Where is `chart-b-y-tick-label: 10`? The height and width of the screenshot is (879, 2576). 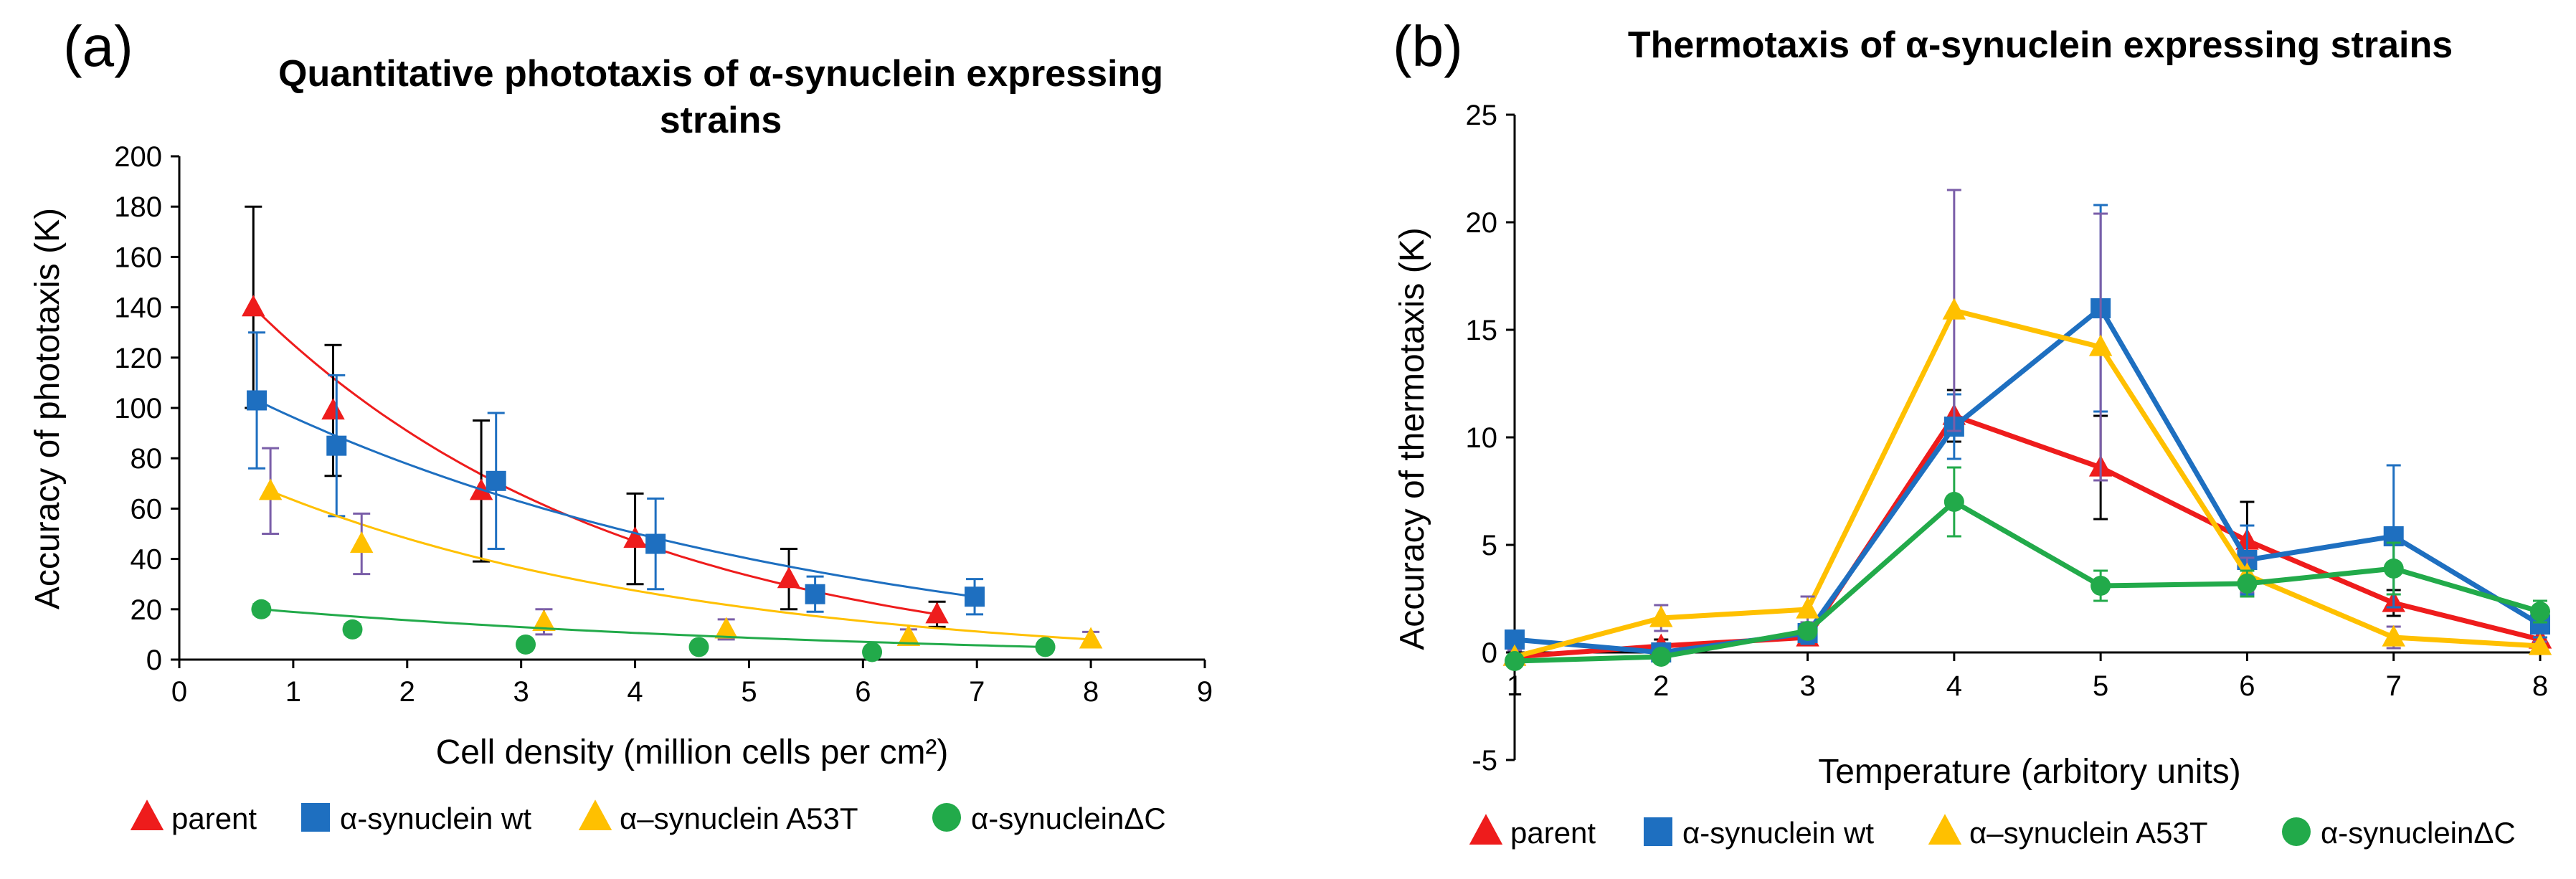 chart-b-y-tick-label: 10 is located at coordinates (1482, 438).